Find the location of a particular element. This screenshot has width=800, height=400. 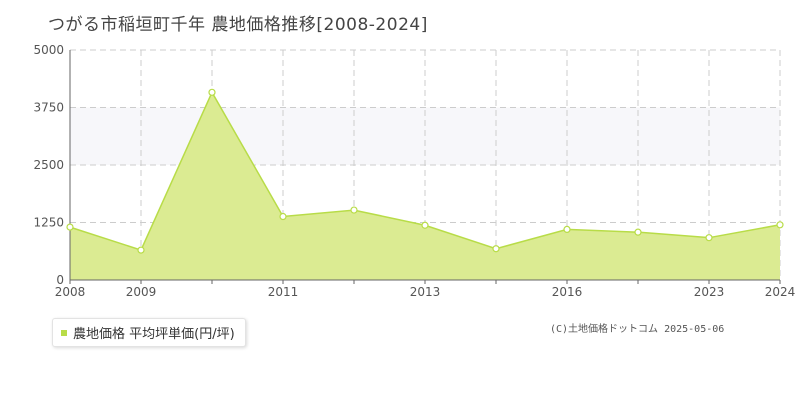

y-tick-label-3: 3750 is located at coordinates (48, 108).